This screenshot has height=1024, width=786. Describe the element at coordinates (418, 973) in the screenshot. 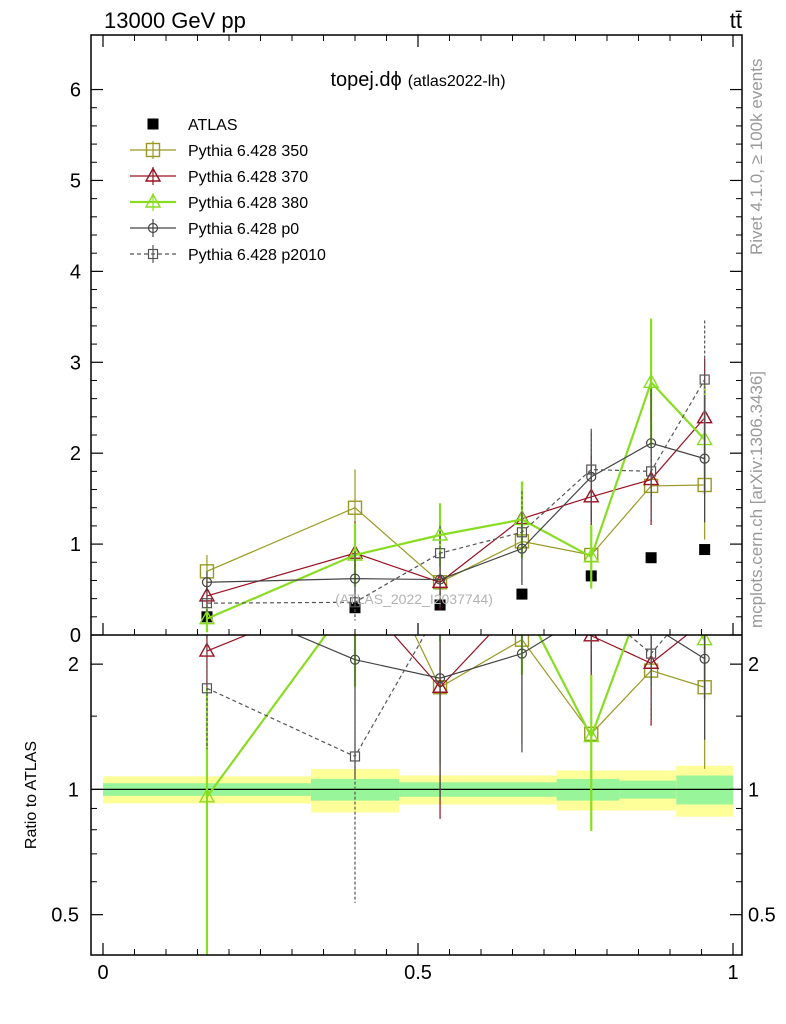

I see `xtick-label-1: 0.5` at that location.